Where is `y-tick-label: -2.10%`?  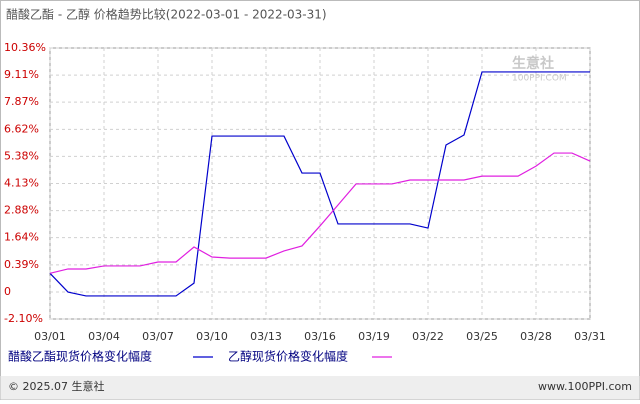 y-tick-label: -2.10% is located at coordinates (23, 318).